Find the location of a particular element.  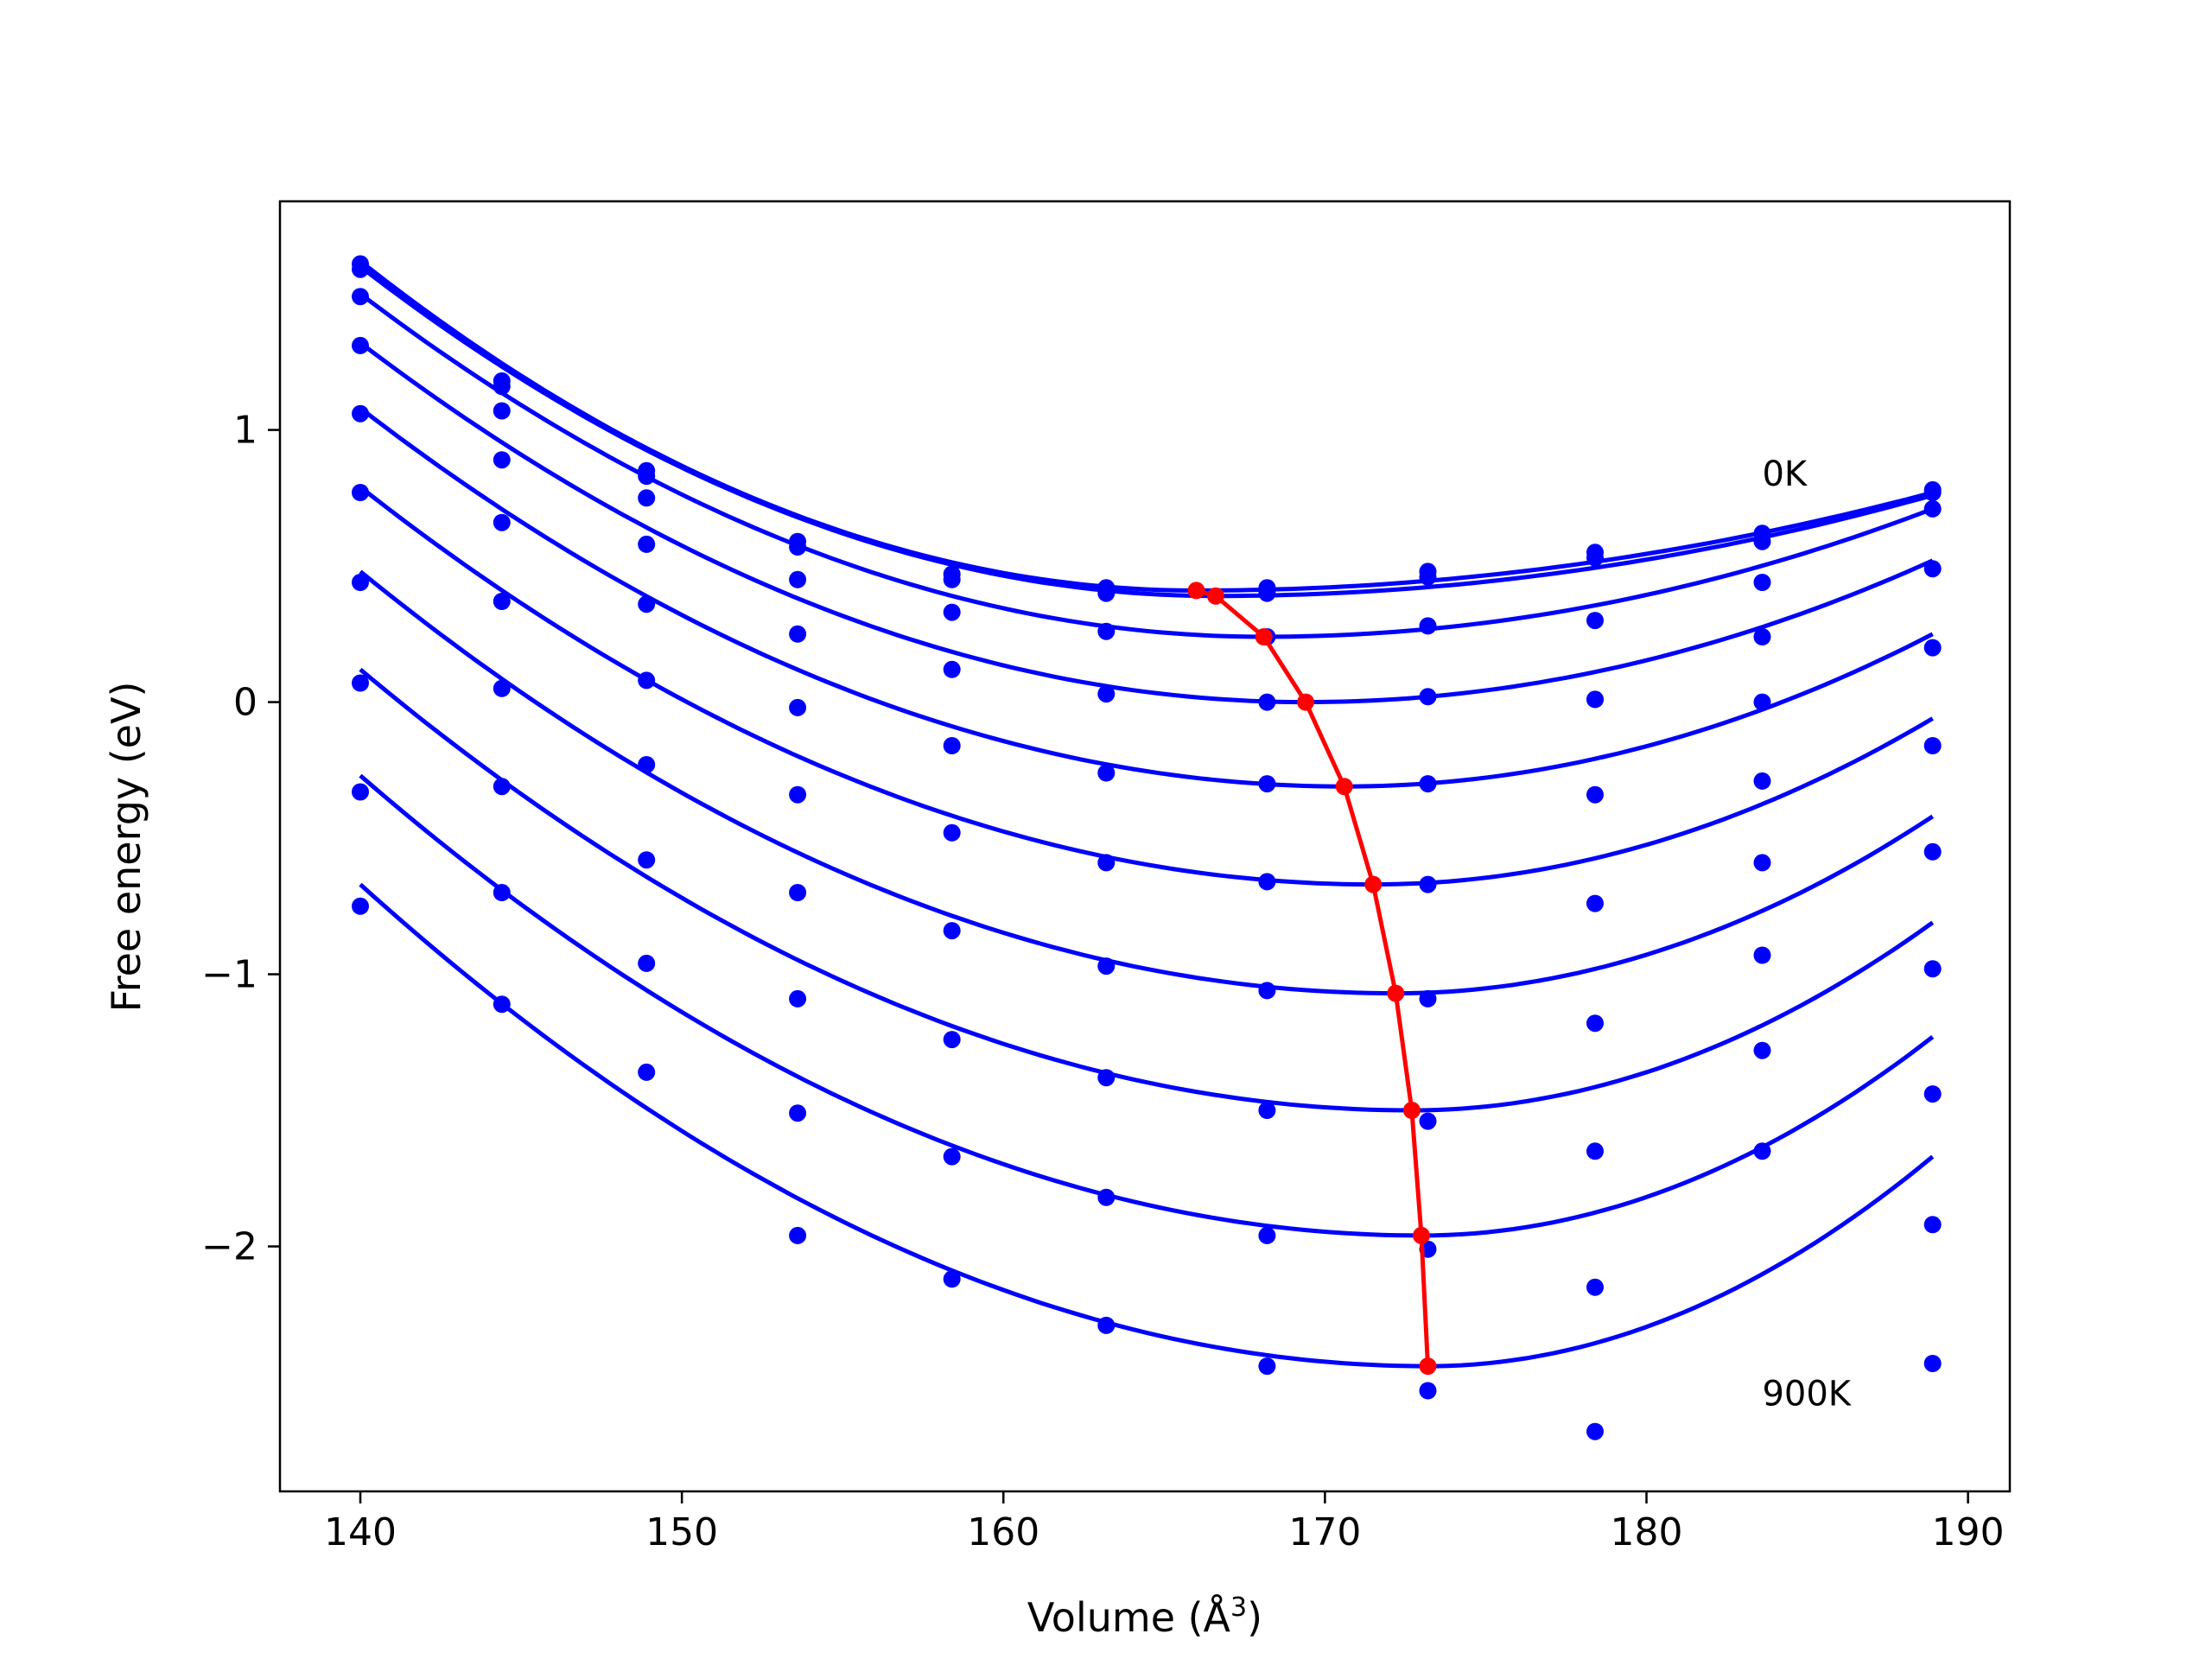

x-tick-label: 190 is located at coordinates (1968, 1532).